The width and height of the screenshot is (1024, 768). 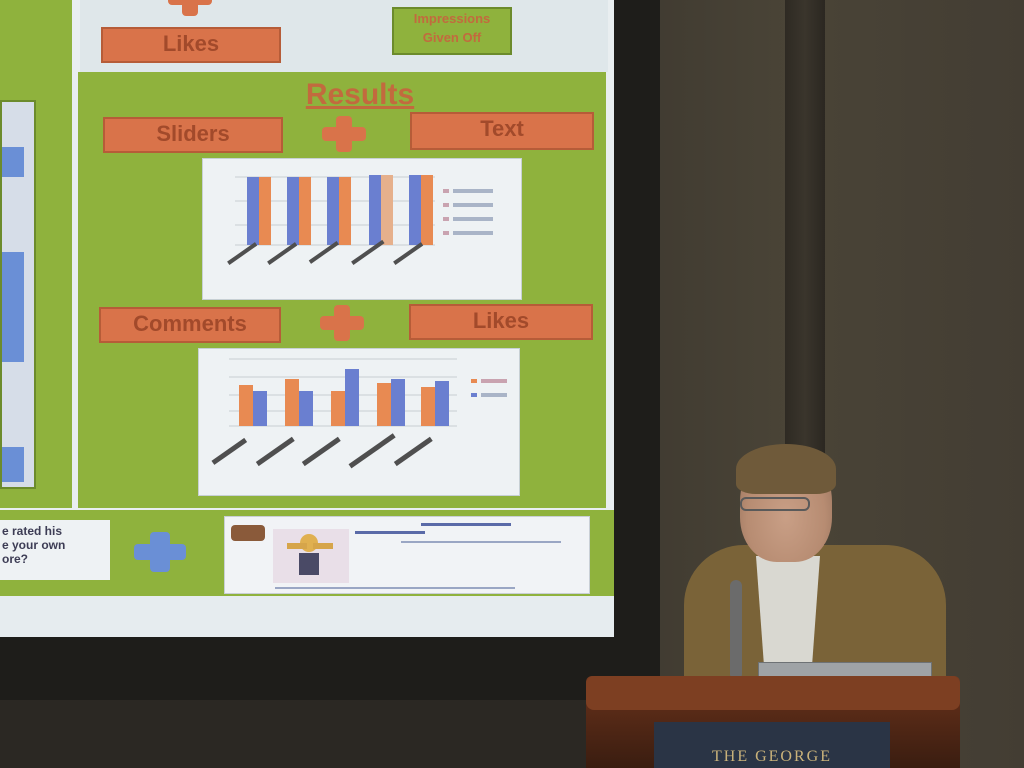 What do you see at coordinates (193, 135) in the screenshot?
I see `sliders-label: Sliders` at bounding box center [193, 135].